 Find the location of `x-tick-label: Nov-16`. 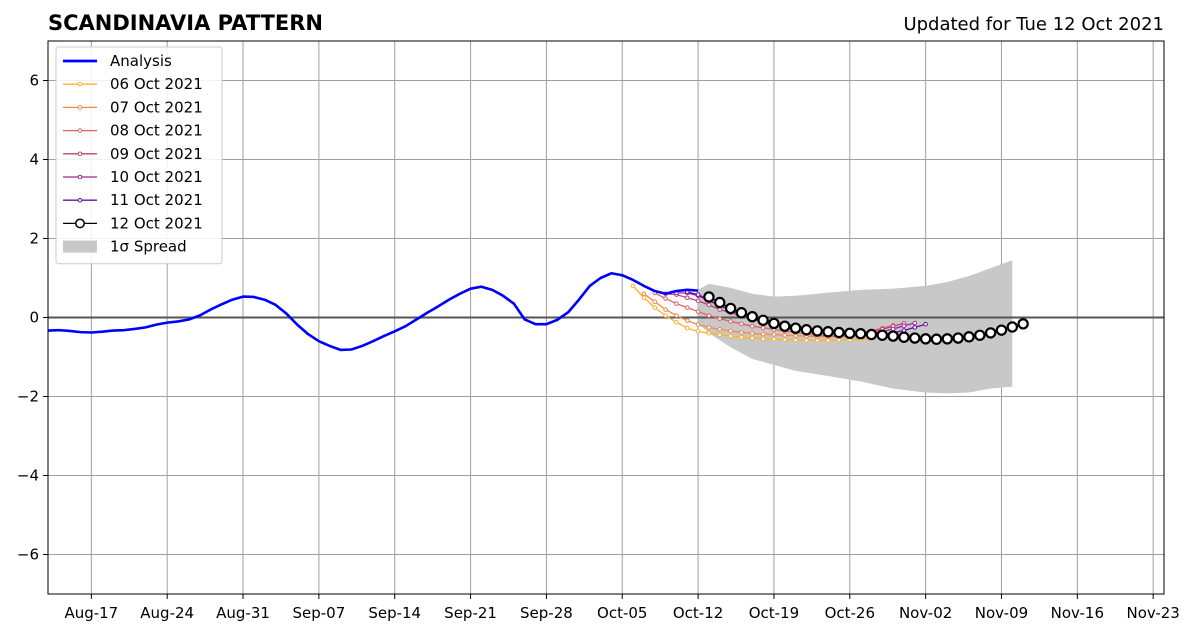

x-tick-label: Nov-16 is located at coordinates (1077, 613).